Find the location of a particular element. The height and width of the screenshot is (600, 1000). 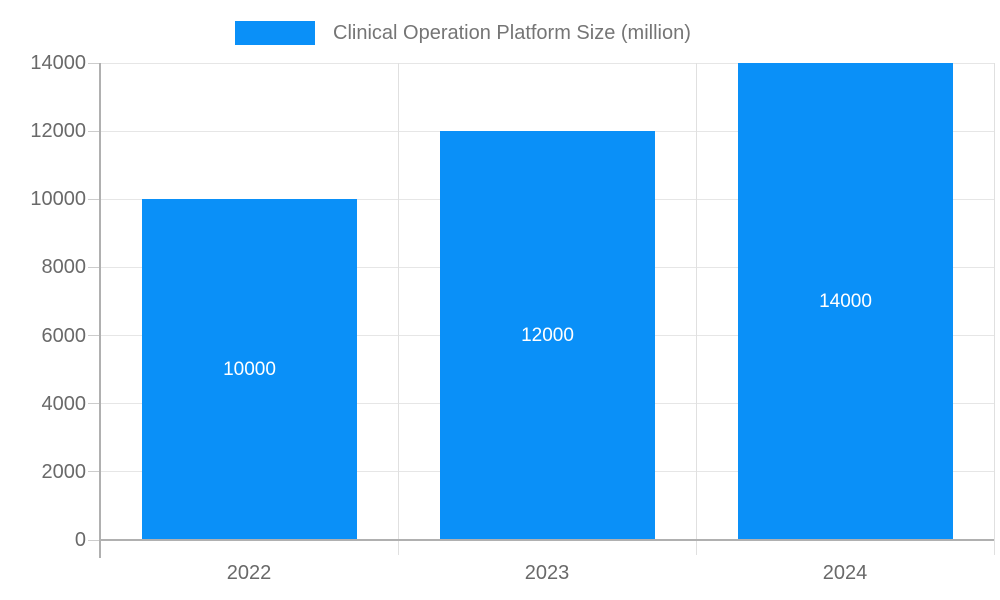

bar: 12000 is located at coordinates (547, 335).